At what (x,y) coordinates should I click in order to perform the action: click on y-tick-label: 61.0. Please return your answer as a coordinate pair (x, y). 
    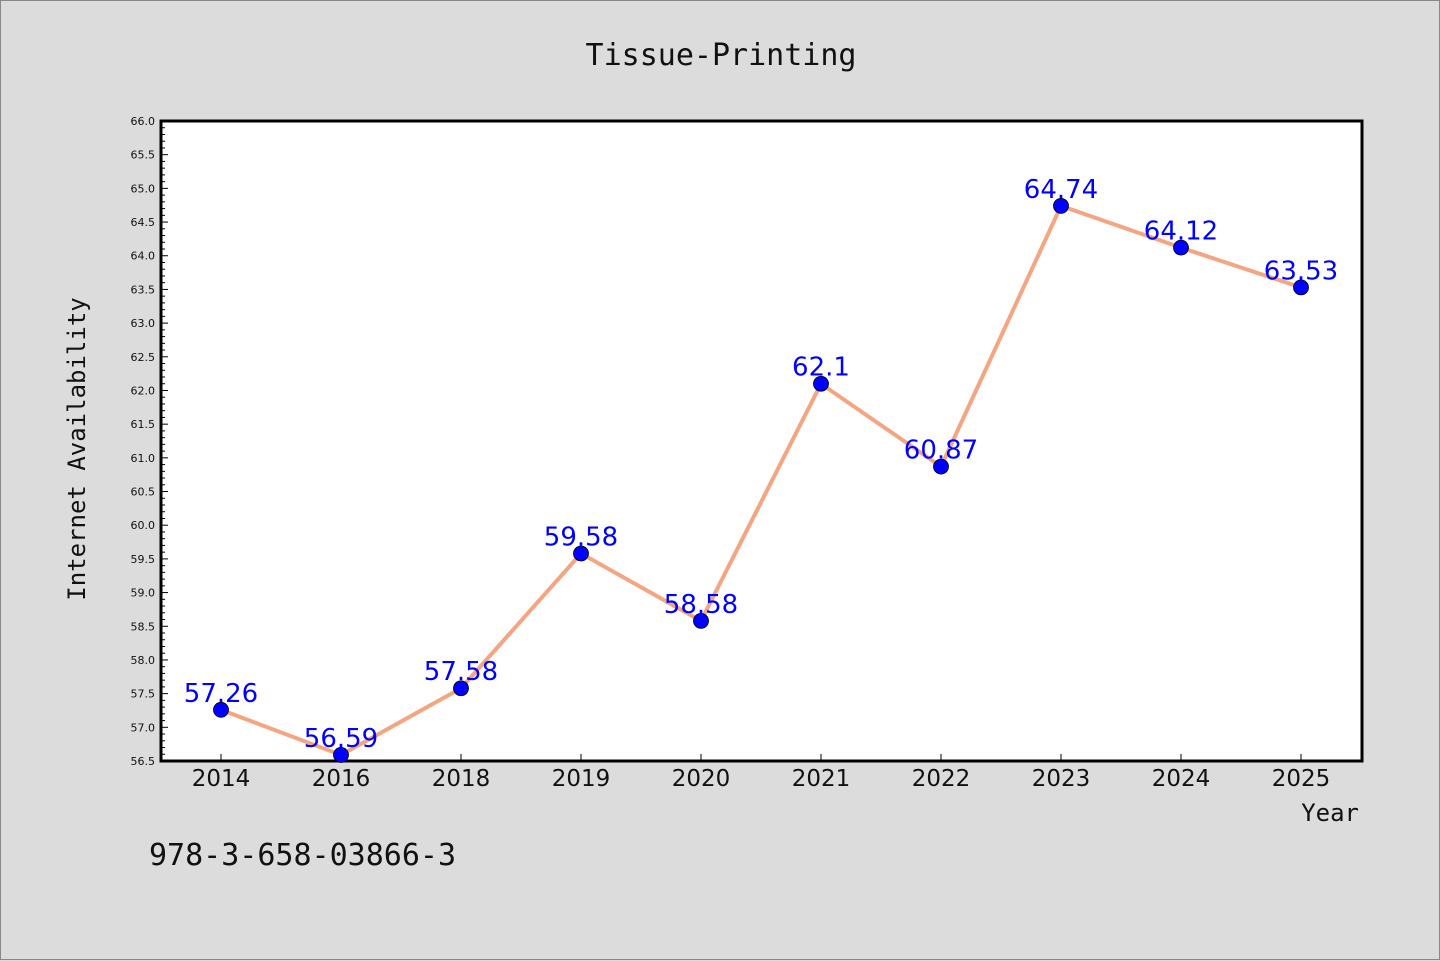
    Looking at the image, I should click on (143, 458).